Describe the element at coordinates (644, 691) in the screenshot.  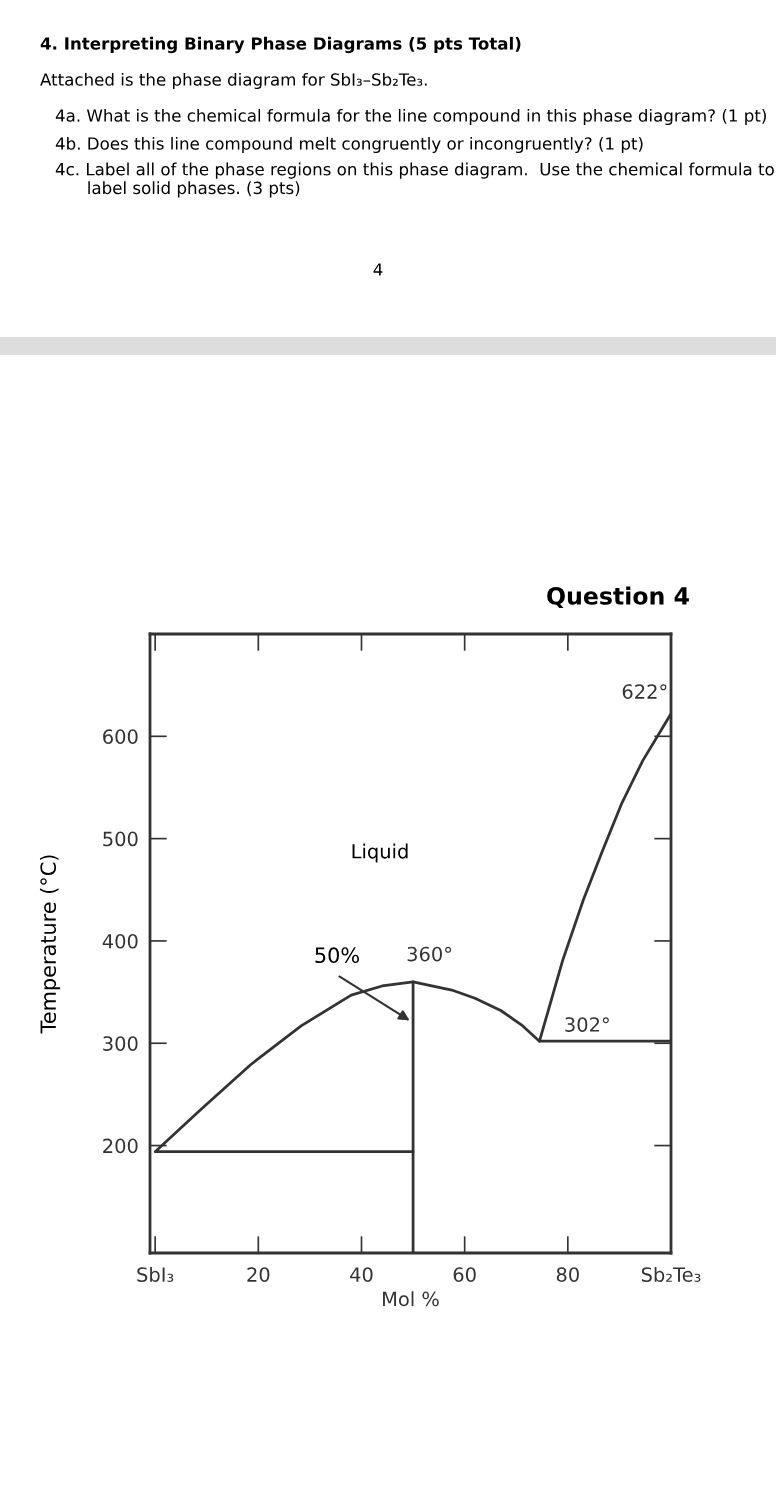
I see `annotation: 622°` at that location.